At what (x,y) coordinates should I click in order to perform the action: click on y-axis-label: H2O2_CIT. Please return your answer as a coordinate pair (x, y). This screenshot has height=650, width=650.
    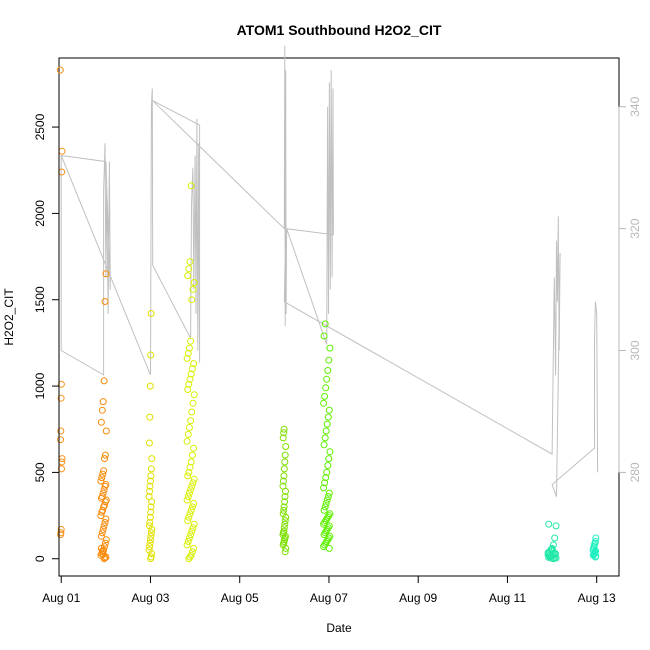
    Looking at the image, I should click on (9, 317).